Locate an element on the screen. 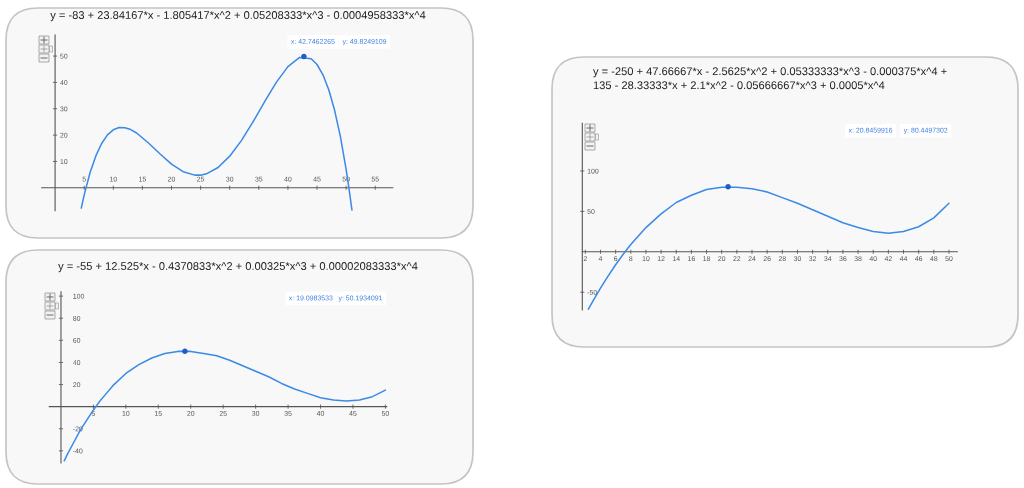  chart-title: y = -250 + 47.66667*x - 2.5625*x^2 + 0.05333333*x^3 - 0.000375*x^4 + 135 - 28.33333*x + 2.1*x^2 - 0.05666667*x^3 + 0.0005*x^4 is located at coordinates (770, 78).